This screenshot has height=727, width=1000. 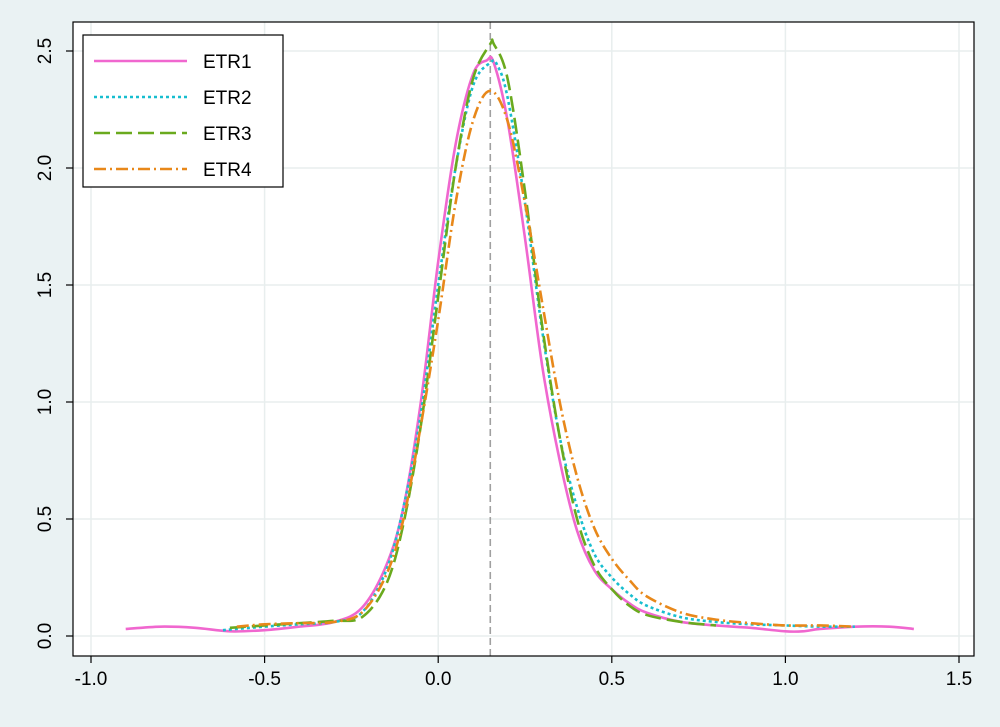 I want to click on legend-label: ETR3, so click(x=227, y=134).